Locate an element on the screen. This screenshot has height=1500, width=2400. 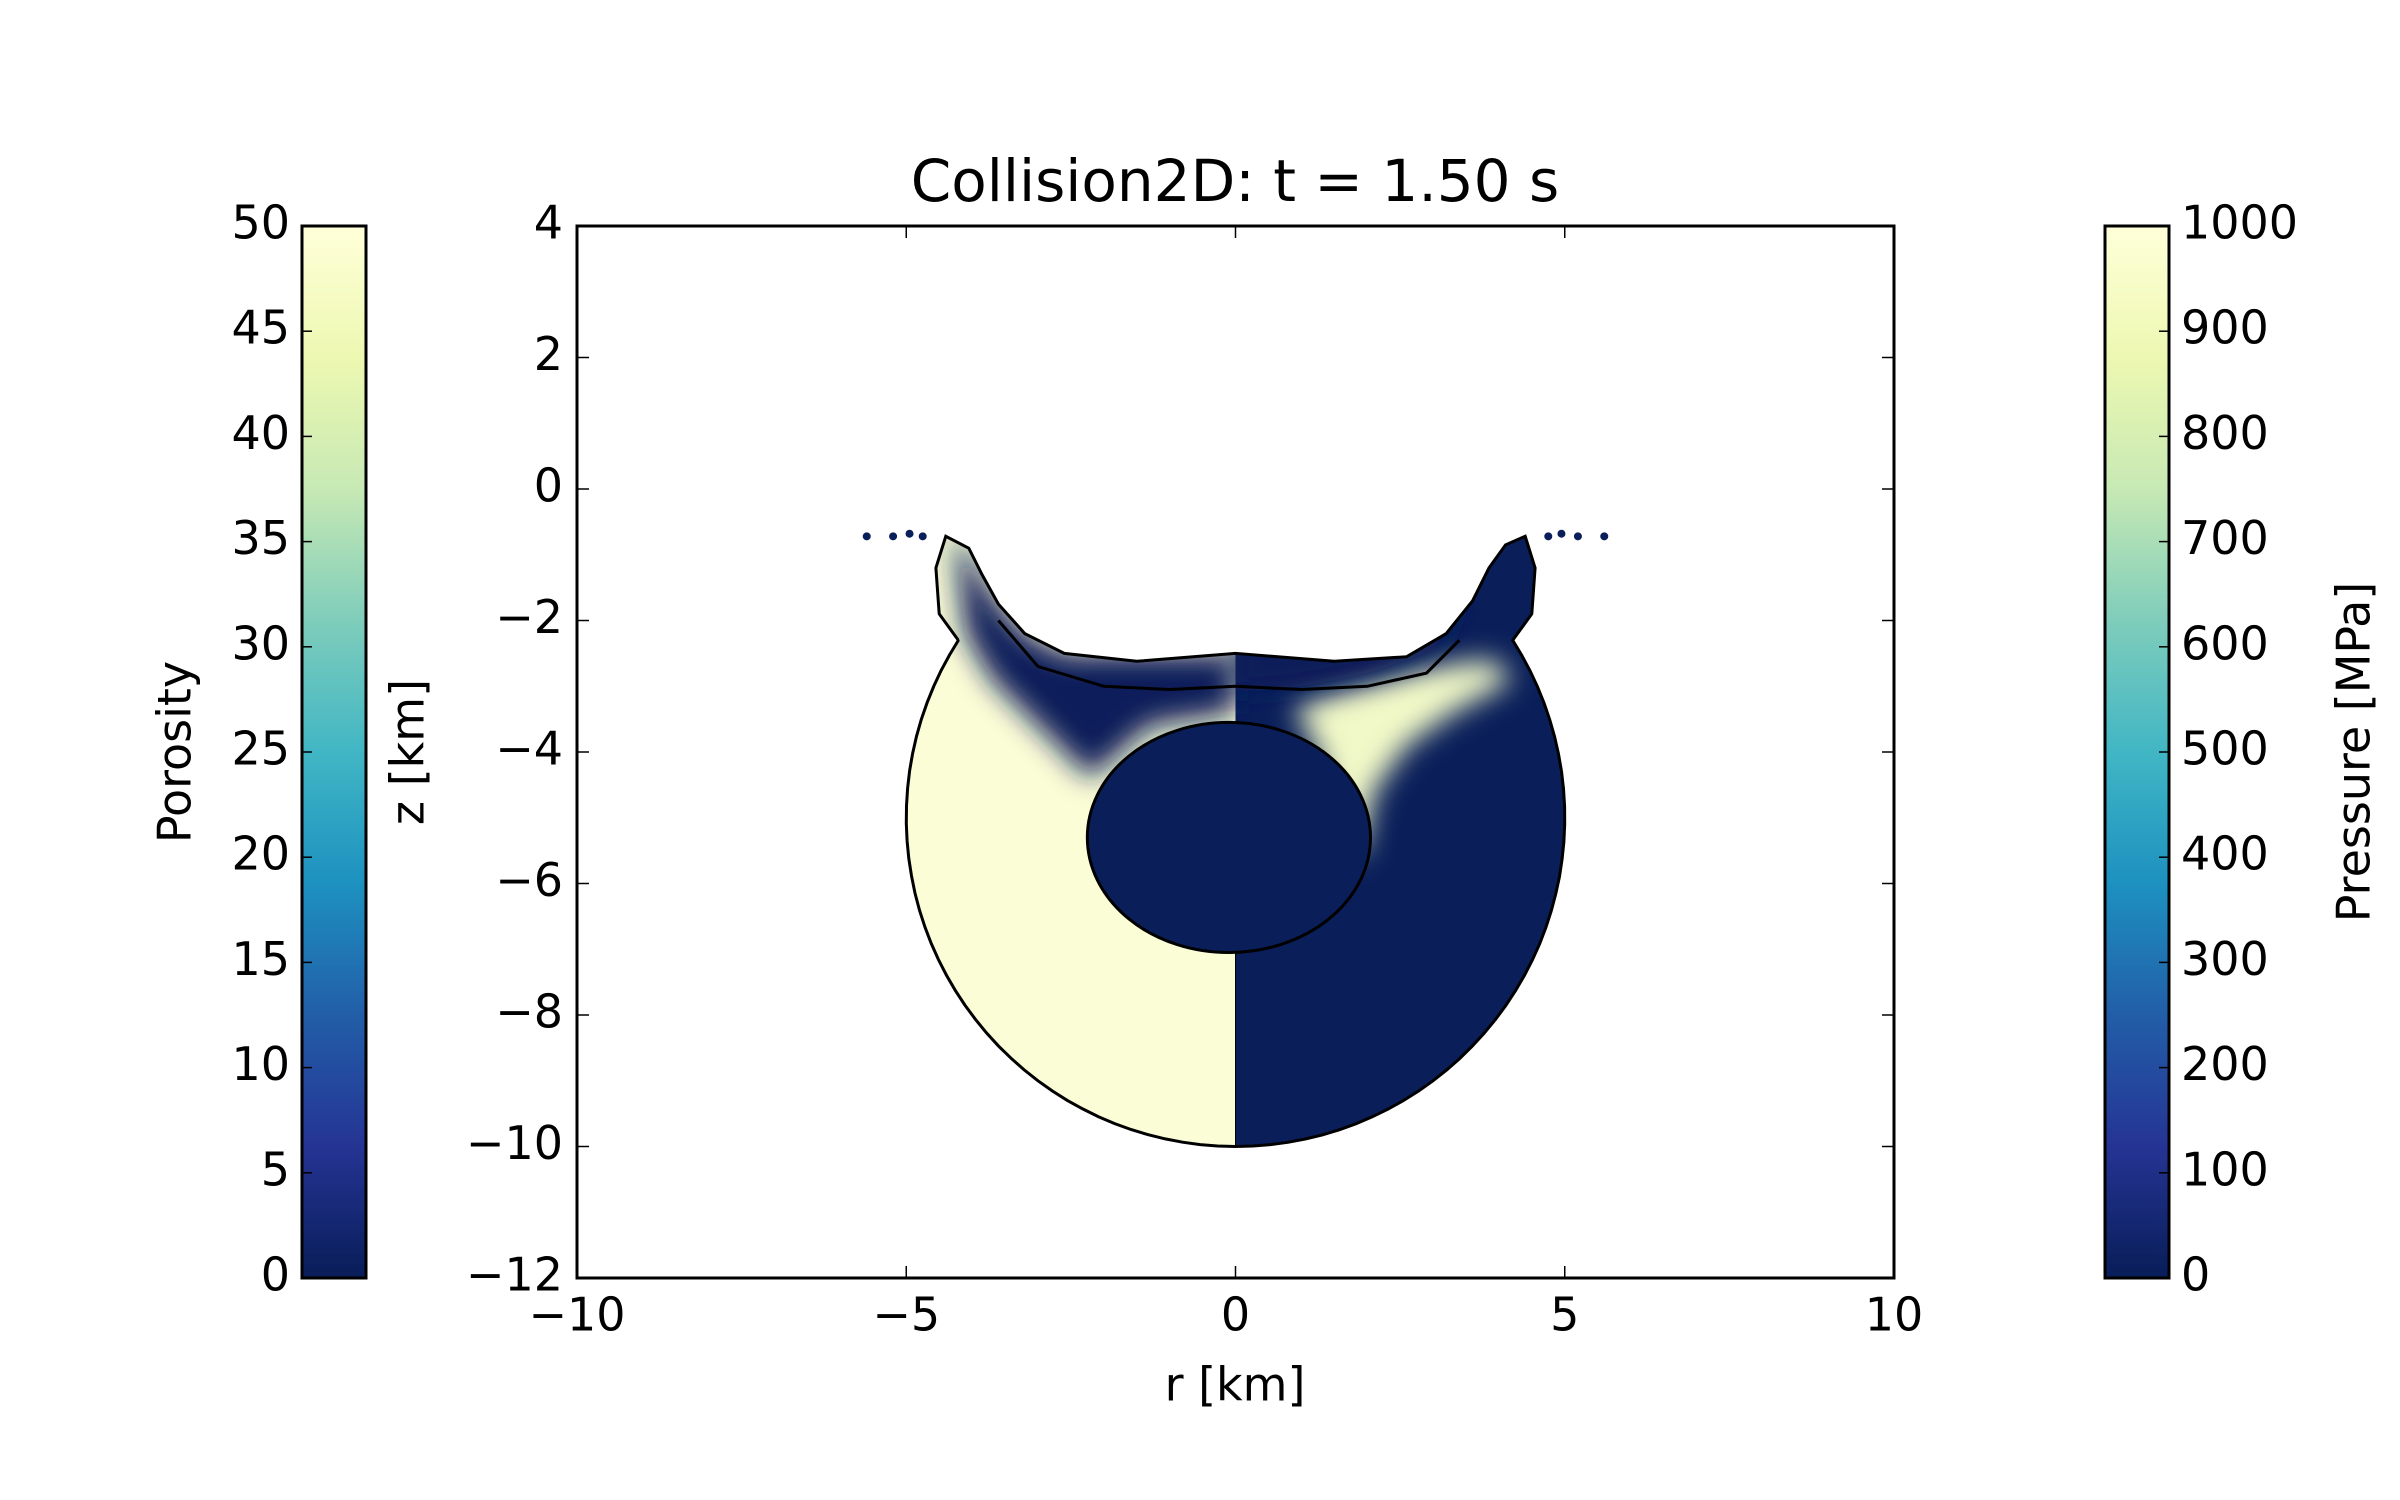
colorbar-tick-label: 600 is located at coordinates (2225, 643).